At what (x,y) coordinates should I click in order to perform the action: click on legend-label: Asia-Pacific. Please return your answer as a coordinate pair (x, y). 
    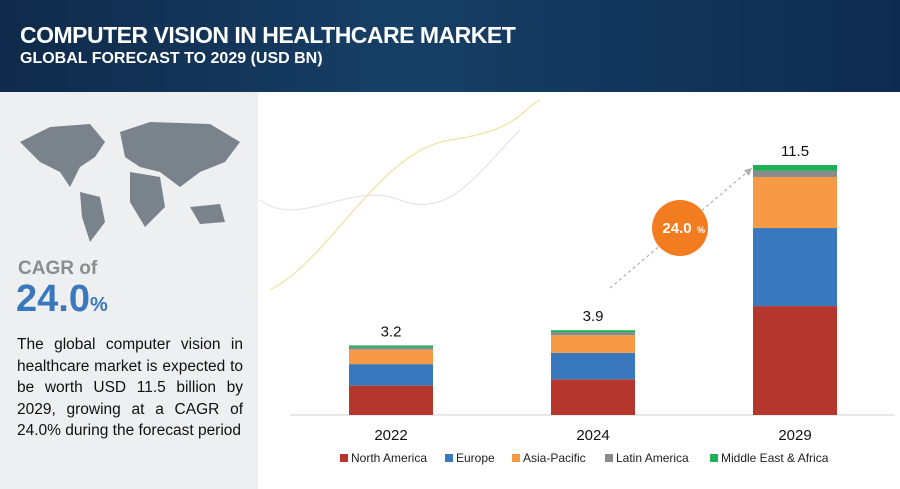
    Looking at the image, I should click on (554, 458).